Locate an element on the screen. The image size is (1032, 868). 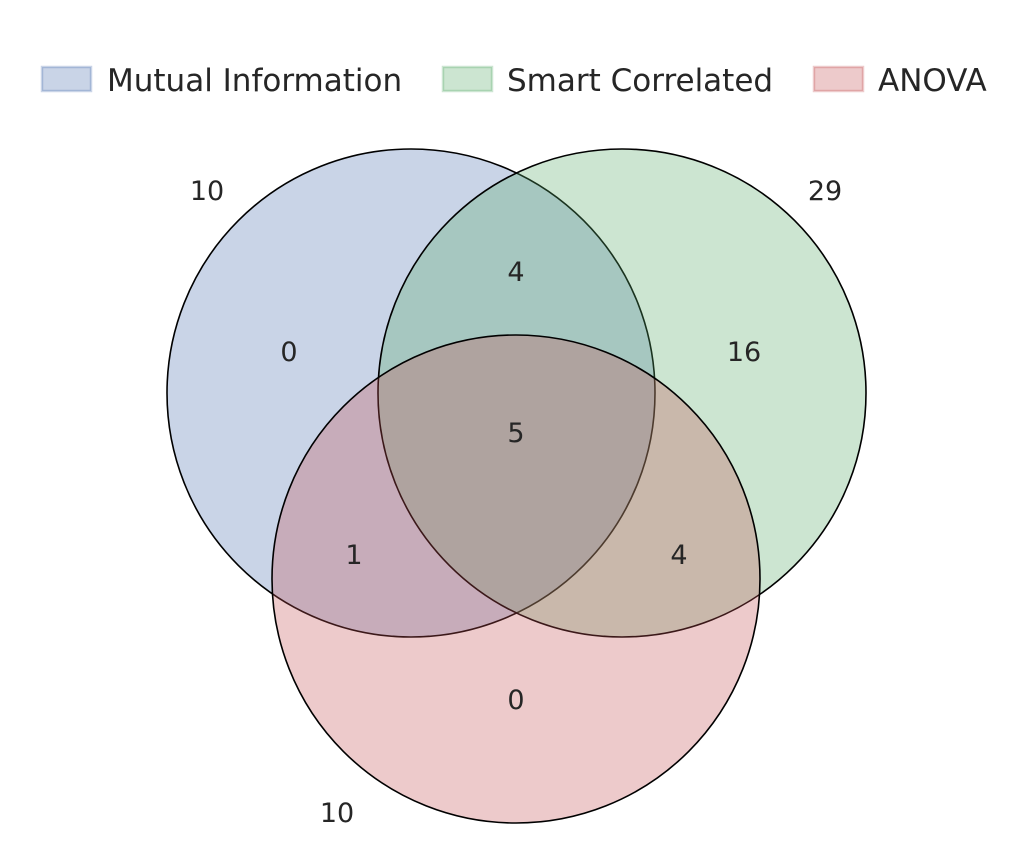
legend-label-smart-correlated: Smart Correlated is located at coordinates (640, 81).